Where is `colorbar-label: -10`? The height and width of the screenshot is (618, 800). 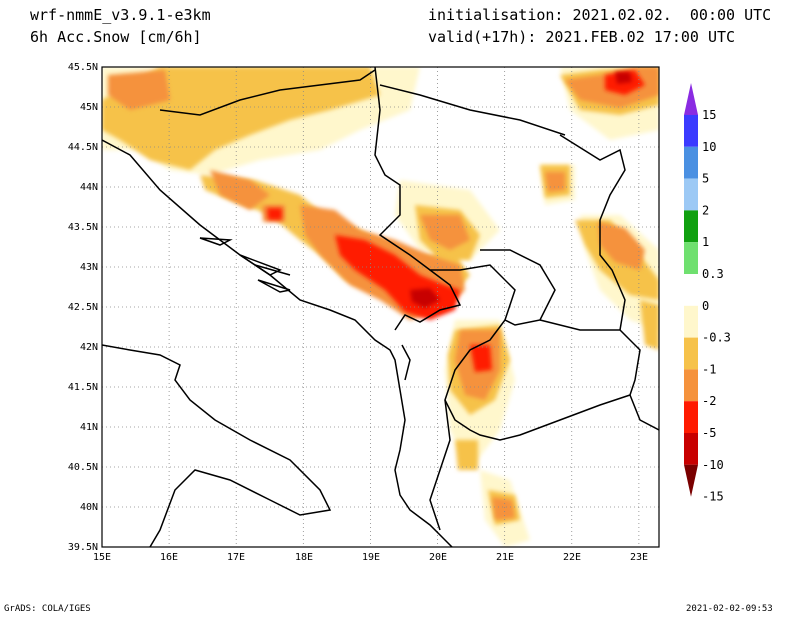
colorbar-label: -10 is located at coordinates (713, 465).